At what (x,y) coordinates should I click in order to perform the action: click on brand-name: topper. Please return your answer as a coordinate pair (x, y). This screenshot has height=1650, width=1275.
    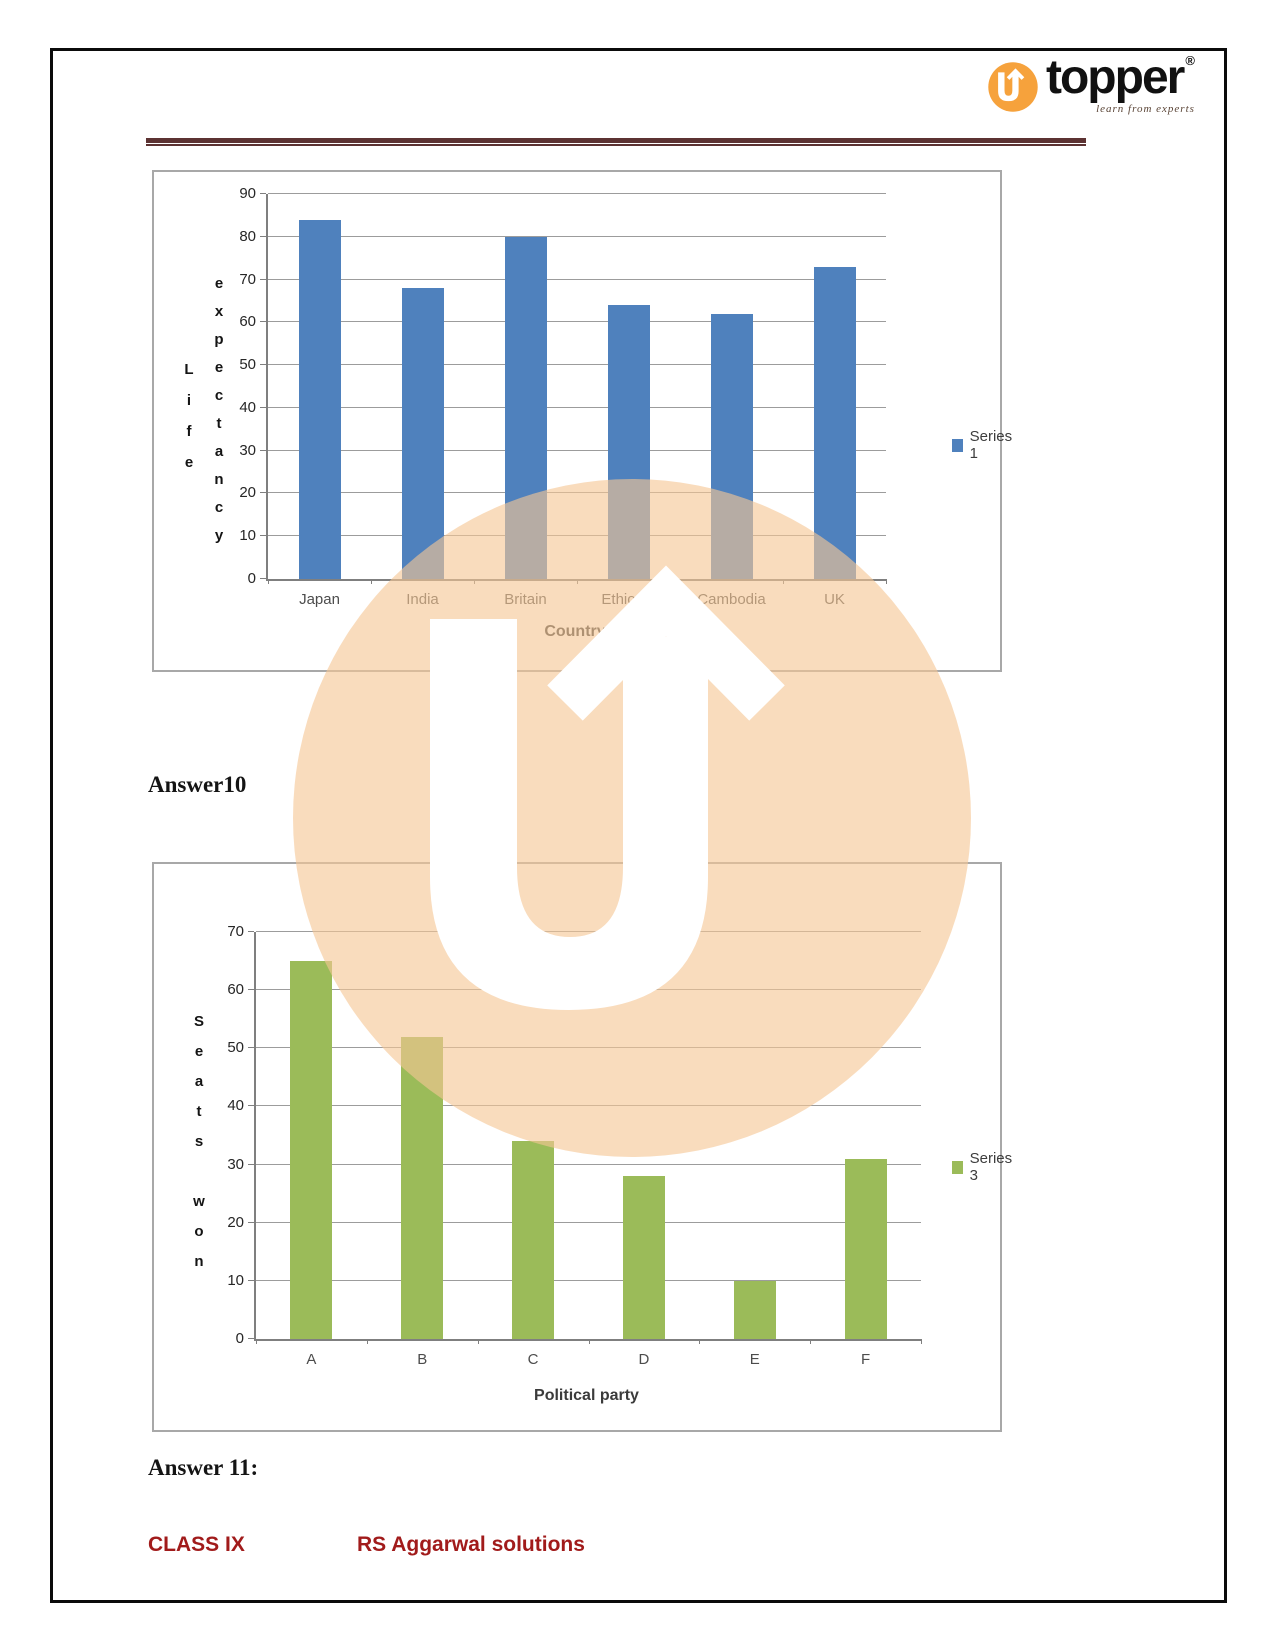
    Looking at the image, I should click on (1115, 77).